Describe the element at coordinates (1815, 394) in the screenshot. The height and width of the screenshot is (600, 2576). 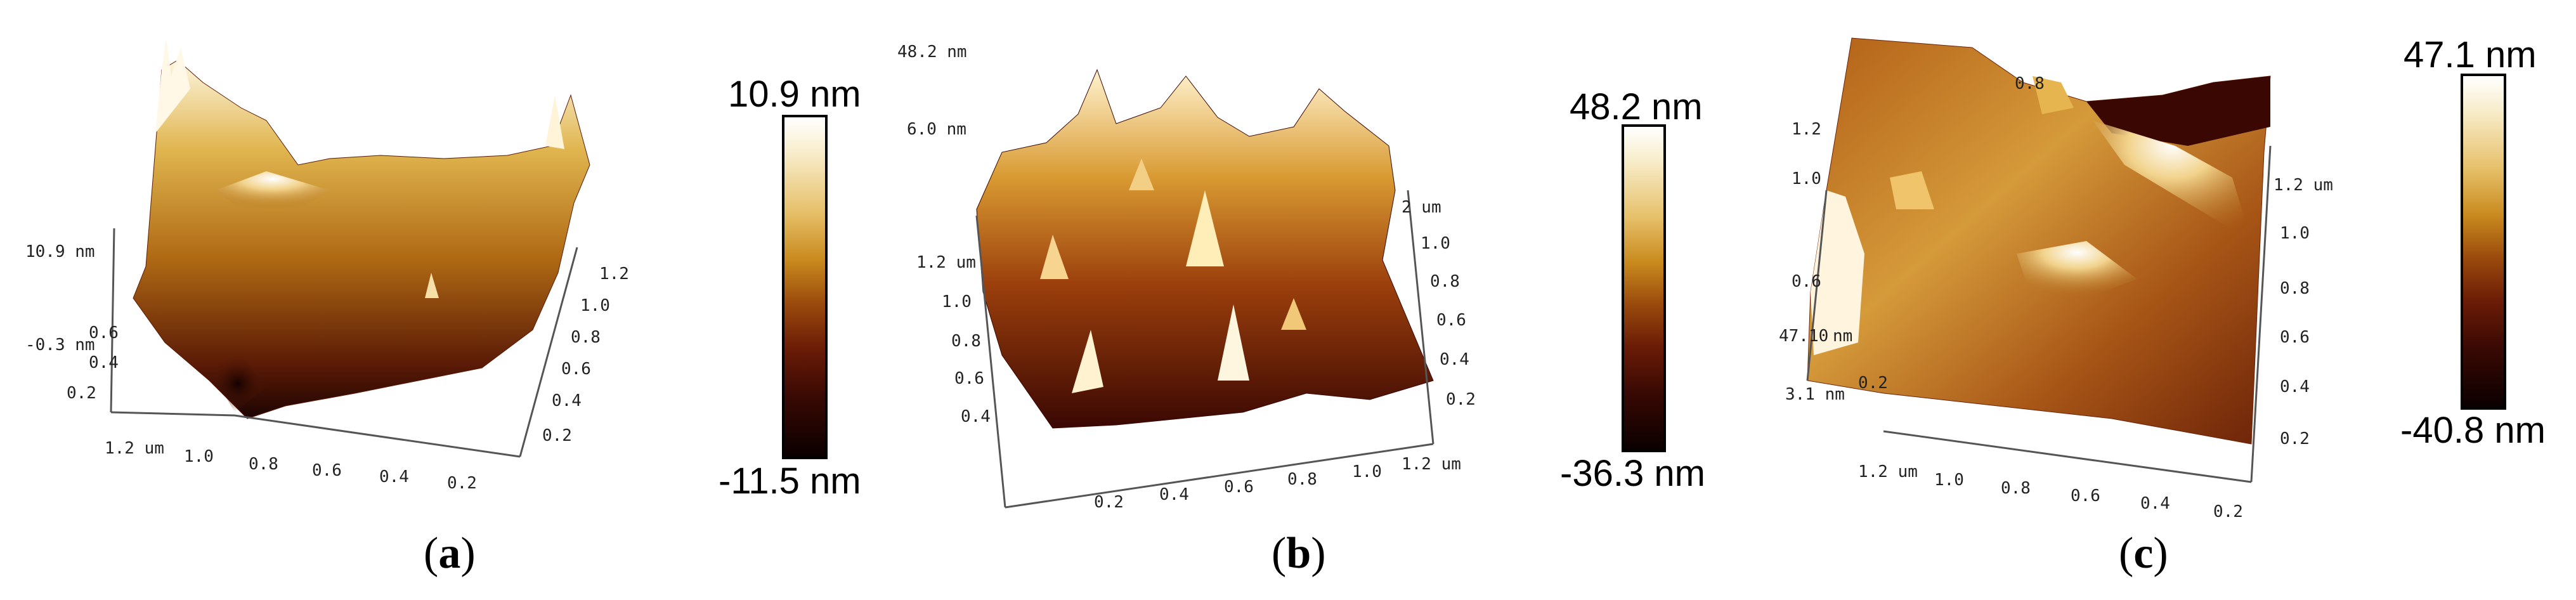
I see `z-label-min: 3.1 nm` at that location.